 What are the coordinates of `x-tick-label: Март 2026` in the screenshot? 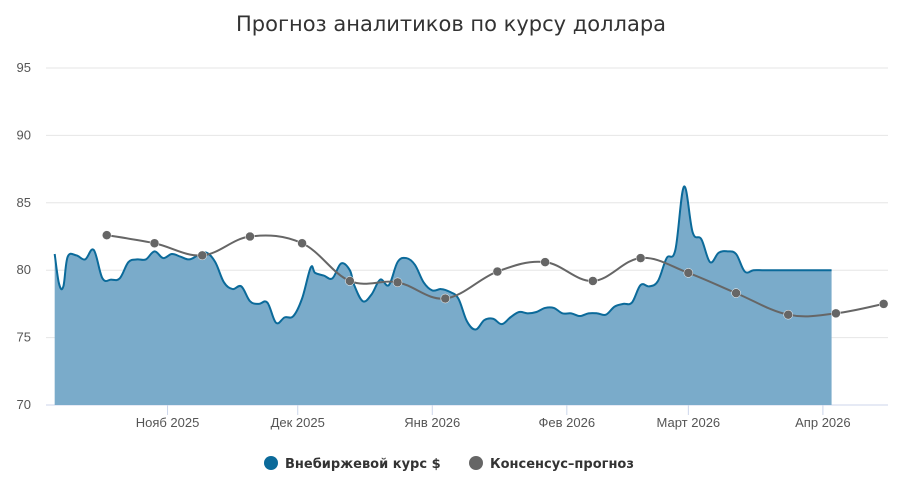 It's located at (689, 422).